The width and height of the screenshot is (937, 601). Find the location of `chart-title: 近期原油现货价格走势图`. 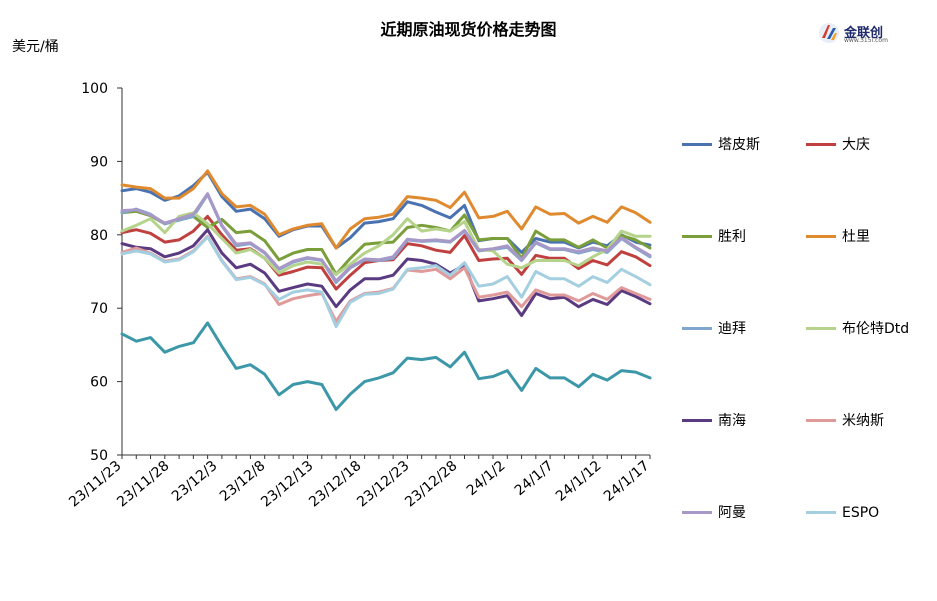

chart-title: 近期原油现货价格走势图 is located at coordinates (468, 29).